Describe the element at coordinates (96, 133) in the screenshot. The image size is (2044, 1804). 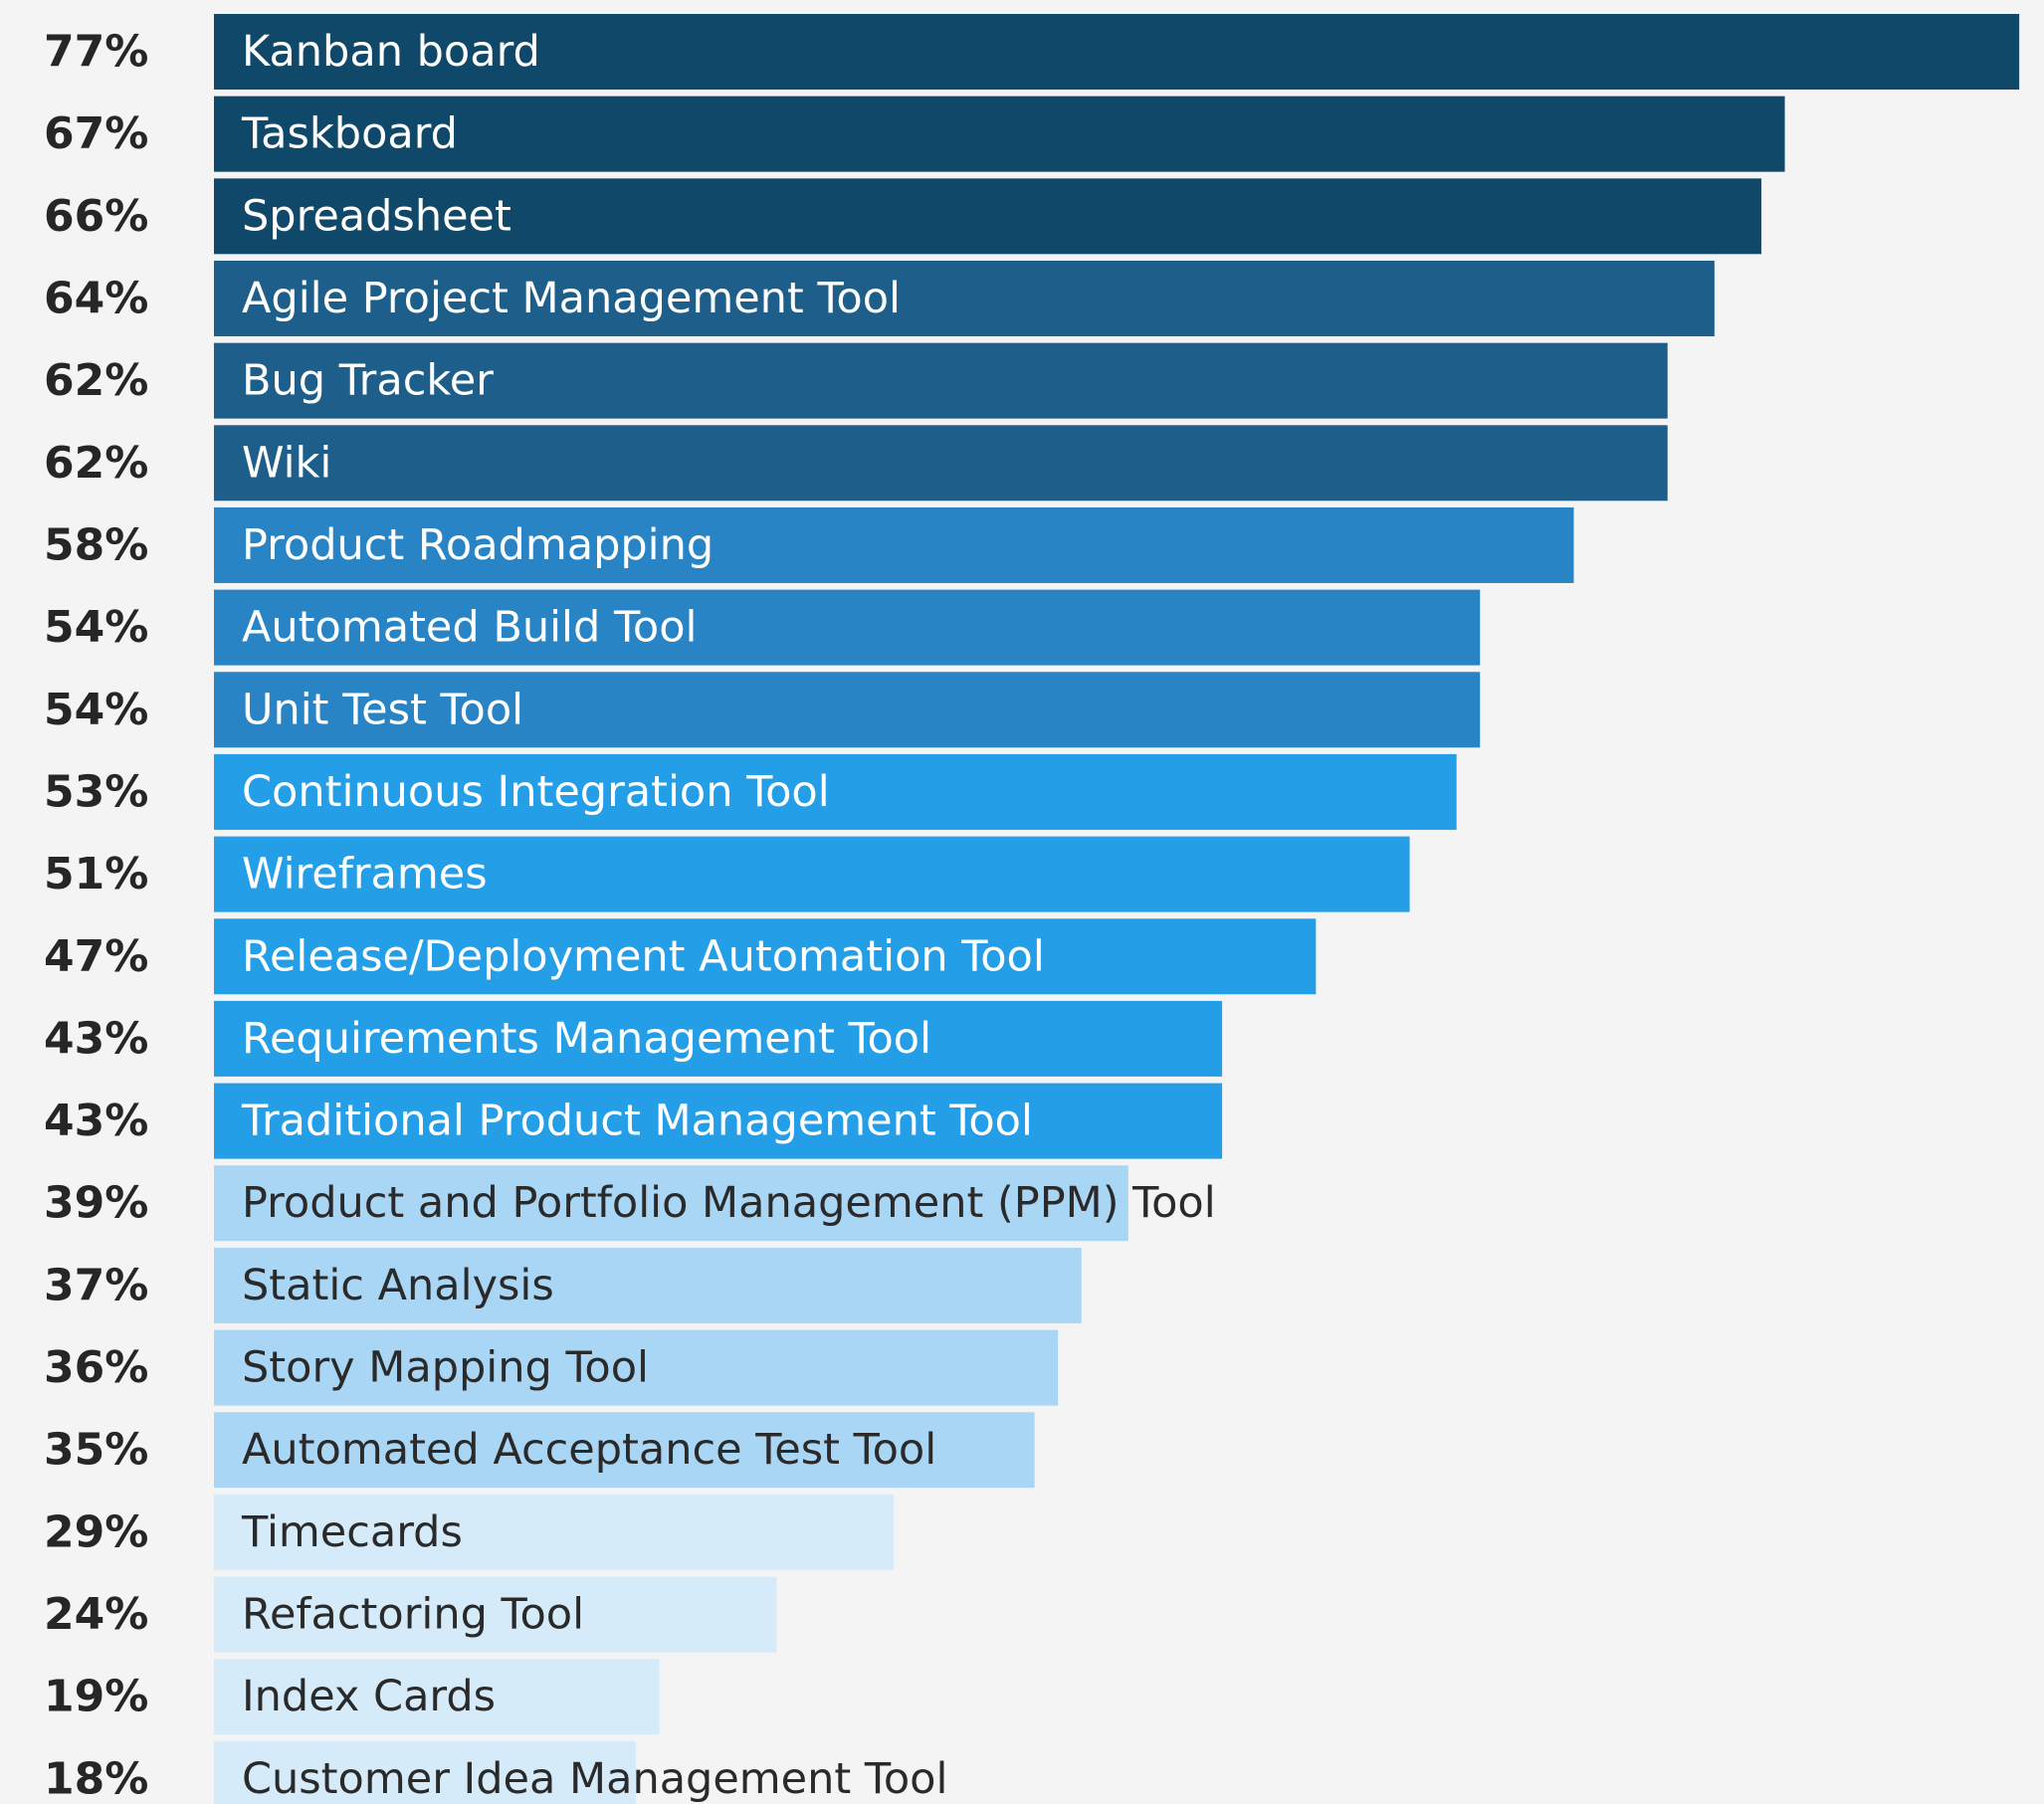
I see `value-label: 67%` at that location.